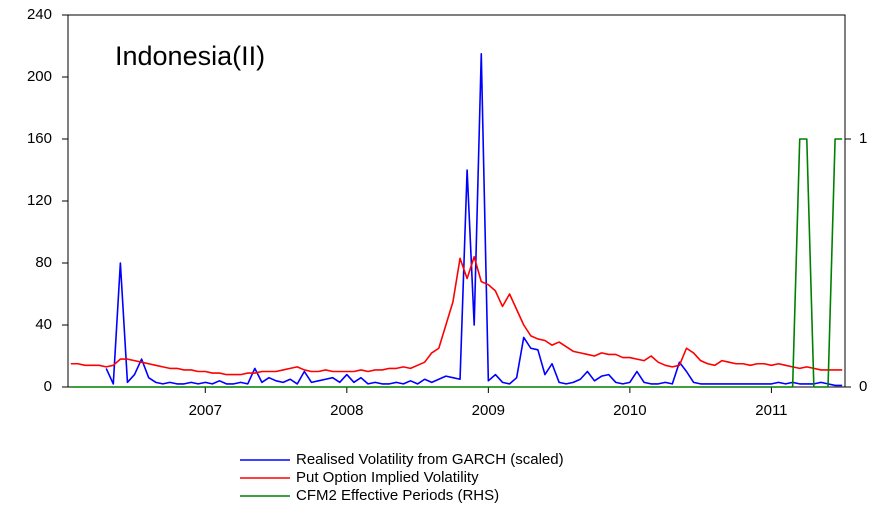 This screenshot has width=880, height=516. What do you see at coordinates (397, 495) in the screenshot?
I see `legend-label: CFM2 Effective Periods (RHS)` at bounding box center [397, 495].